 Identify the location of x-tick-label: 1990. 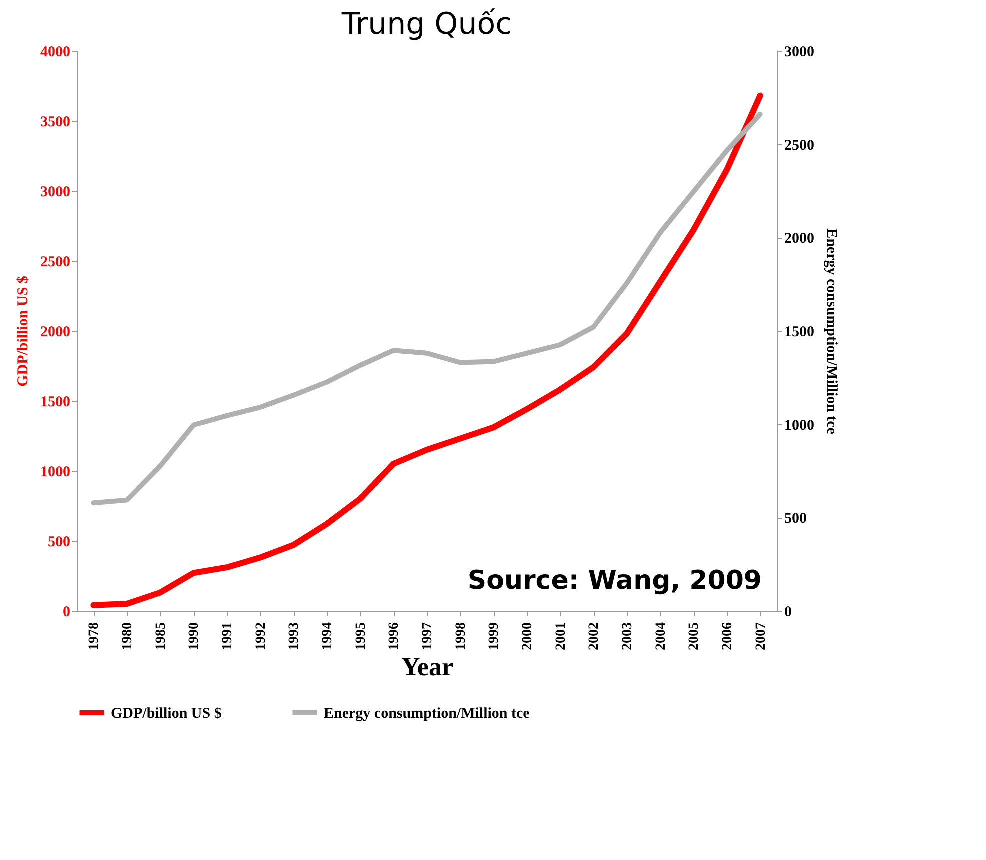
(194, 636).